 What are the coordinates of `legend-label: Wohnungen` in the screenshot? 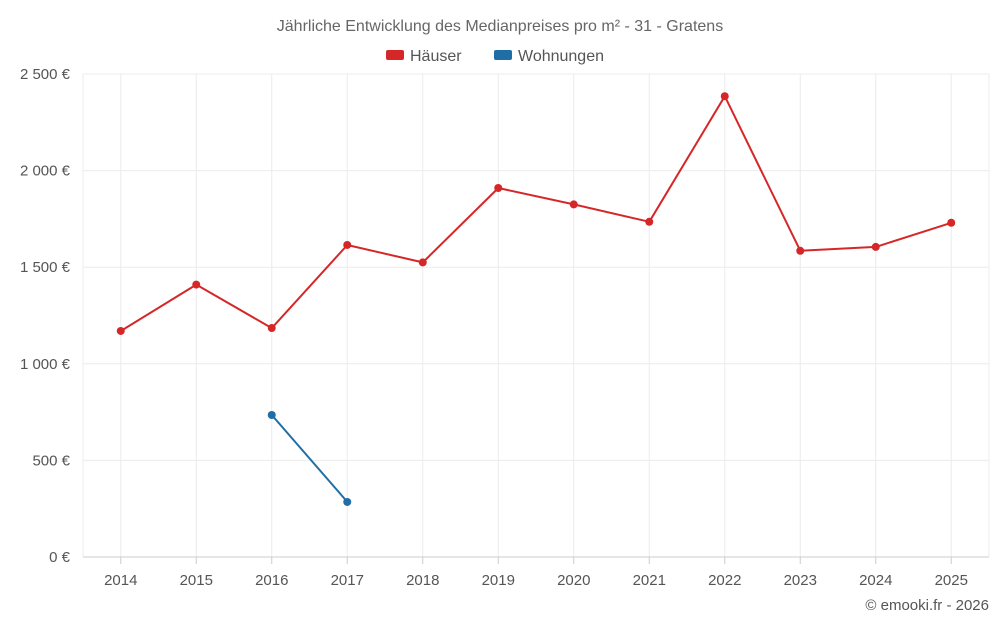 It's located at (561, 56).